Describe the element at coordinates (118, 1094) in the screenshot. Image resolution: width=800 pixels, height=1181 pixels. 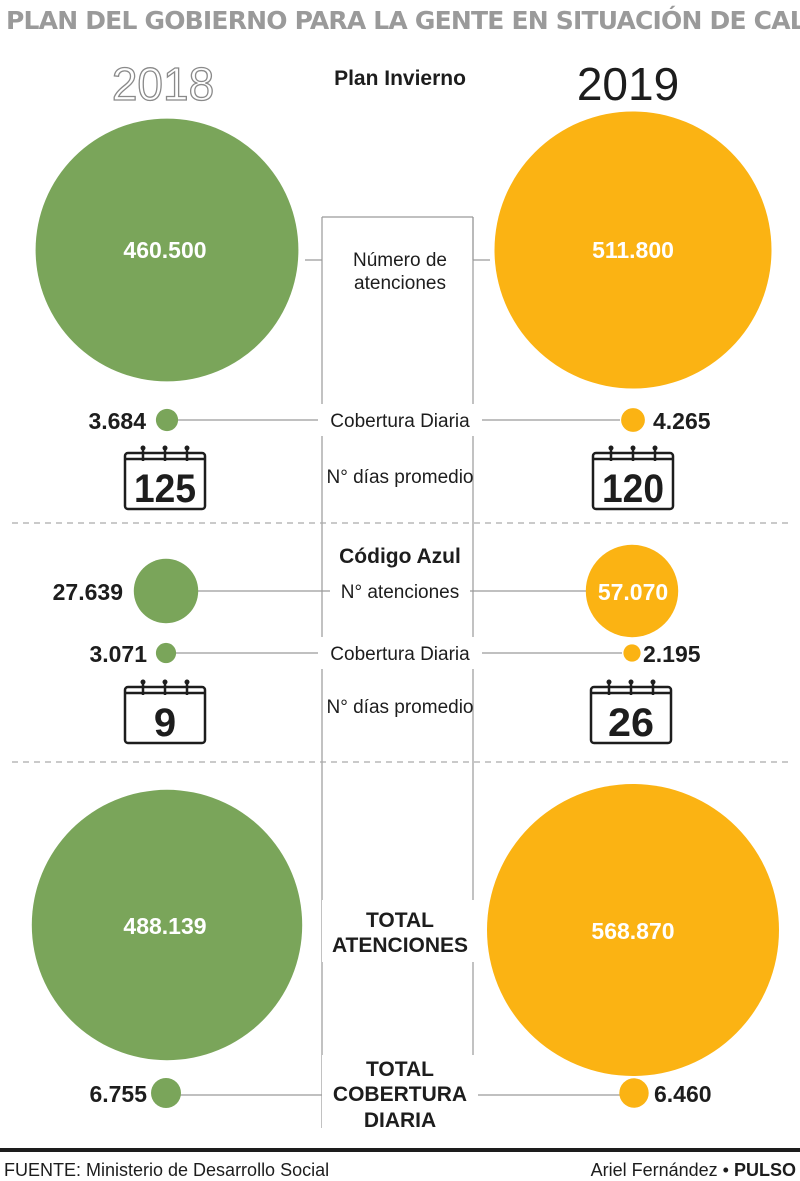
I see `value-2018-total-cobertura: 6.755` at that location.